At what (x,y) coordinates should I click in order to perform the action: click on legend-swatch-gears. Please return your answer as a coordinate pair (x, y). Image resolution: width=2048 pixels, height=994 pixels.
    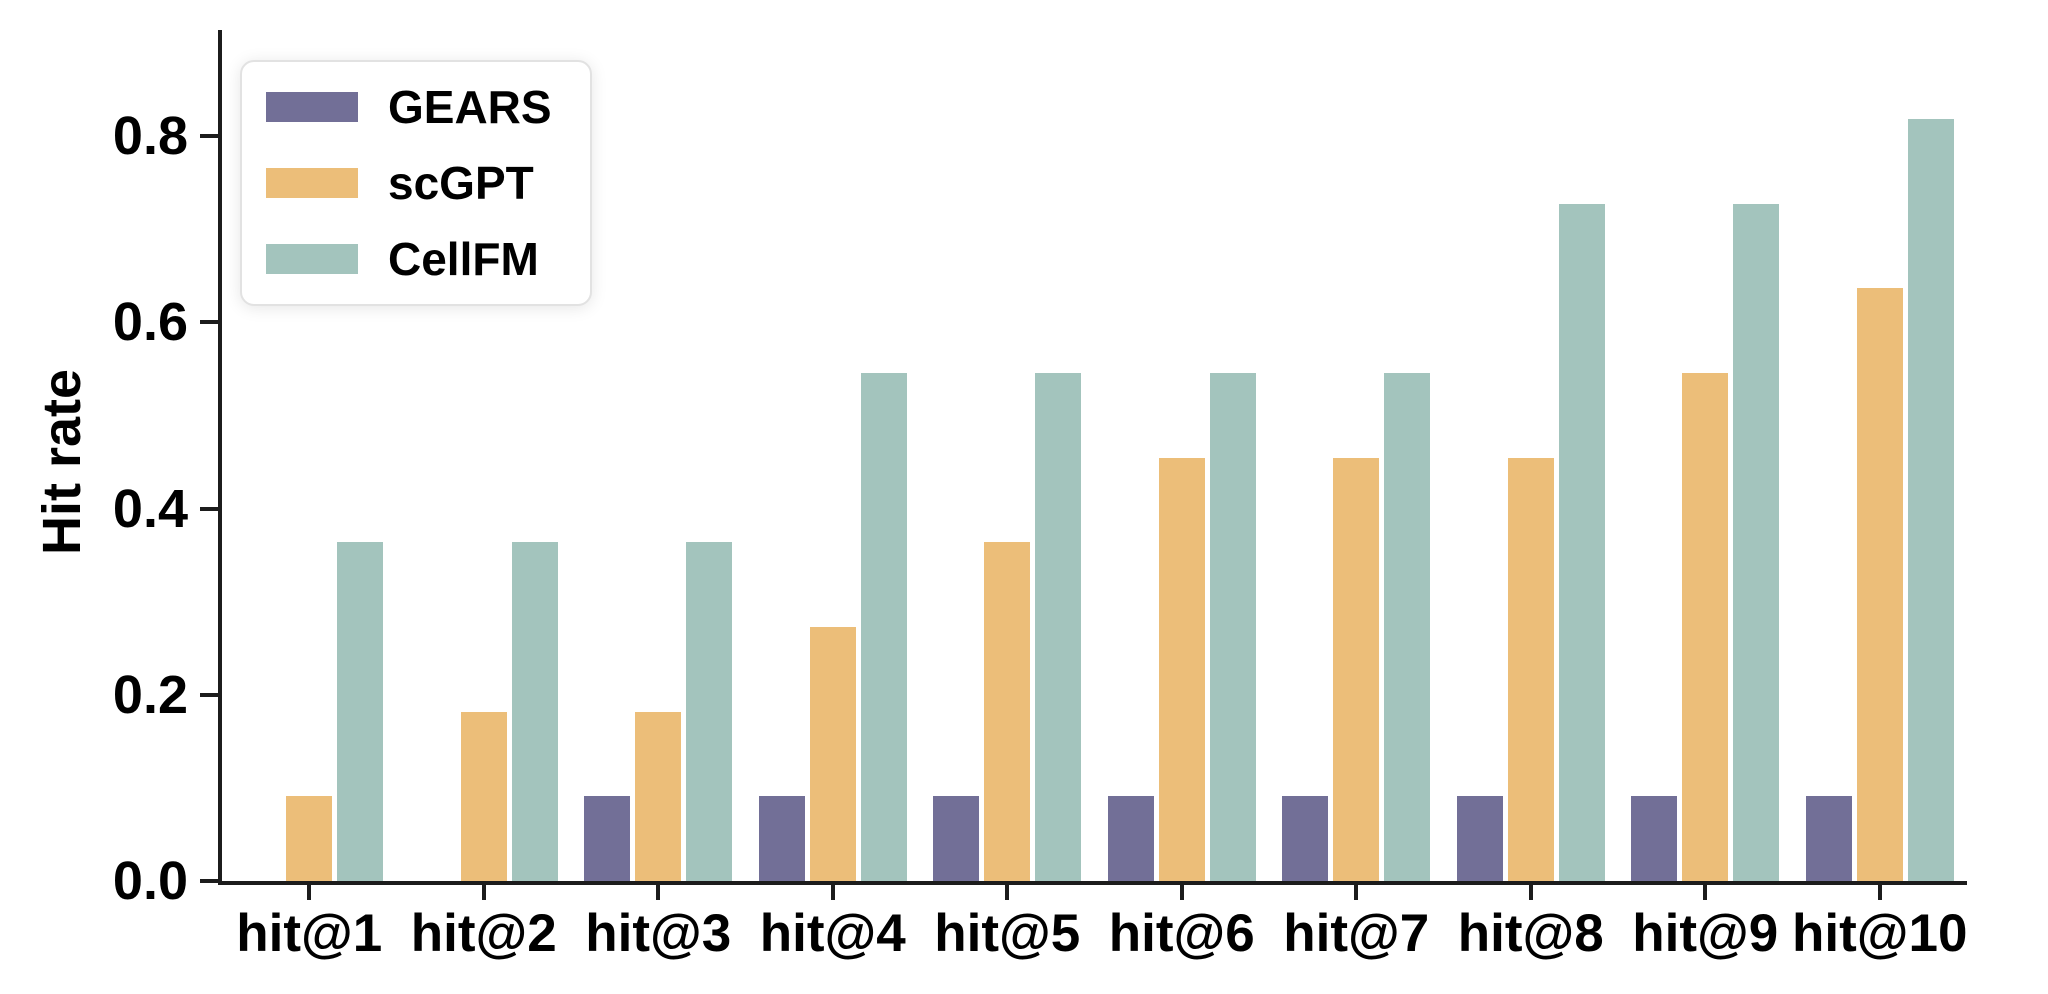
    Looking at the image, I should click on (312, 107).